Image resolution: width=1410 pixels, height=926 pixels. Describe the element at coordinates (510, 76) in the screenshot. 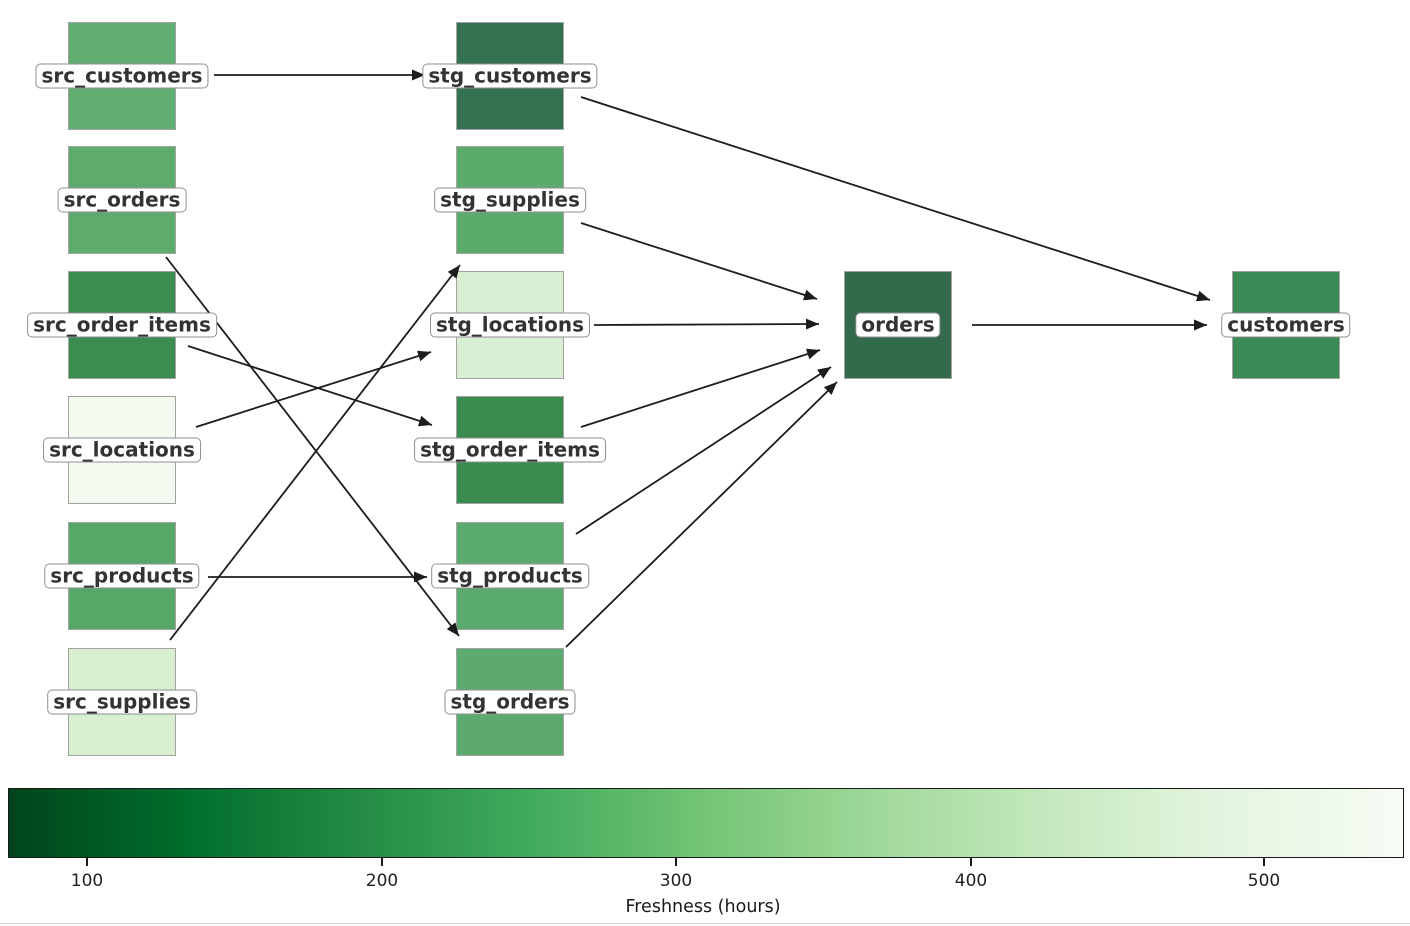

I see `node-label-stg_customers: stg_customers` at that location.